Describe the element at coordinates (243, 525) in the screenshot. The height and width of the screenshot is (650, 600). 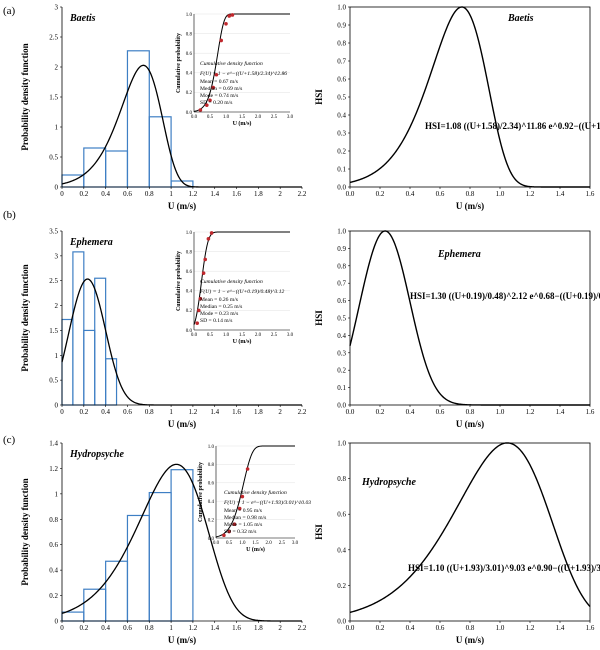
I see `inset-stat: Mode = 1.05 m/s` at that location.